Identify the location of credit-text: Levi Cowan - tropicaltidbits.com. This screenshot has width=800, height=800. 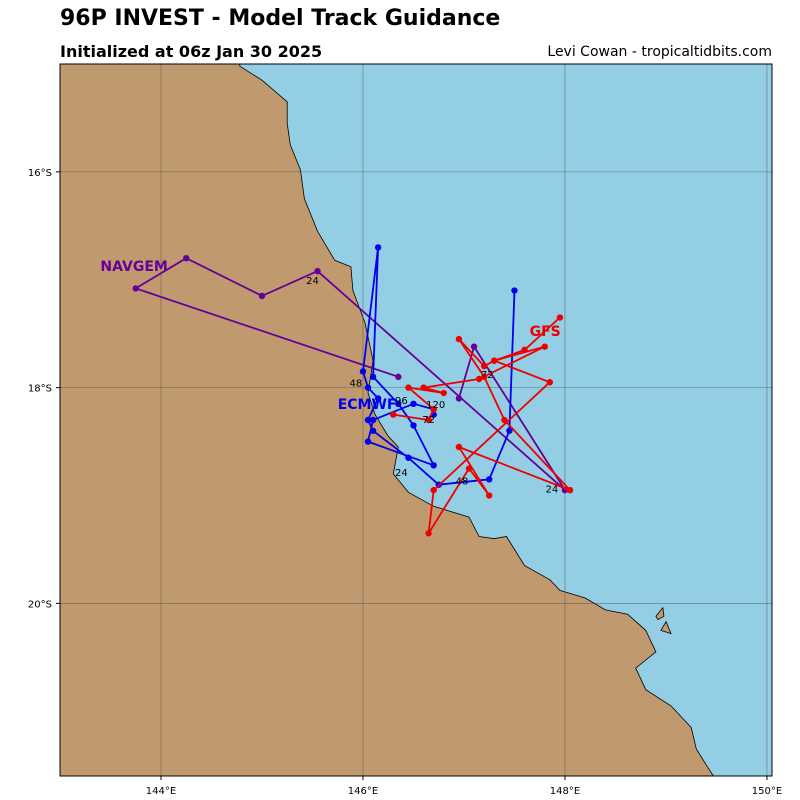
(659, 52).